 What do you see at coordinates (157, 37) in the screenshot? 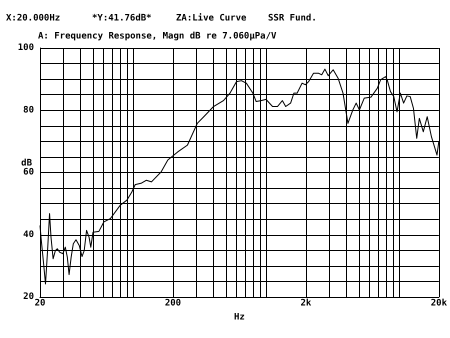
I see `chart-title: A: Frequency Response, Magn dB re 7.060µPa/V` at bounding box center [157, 37].